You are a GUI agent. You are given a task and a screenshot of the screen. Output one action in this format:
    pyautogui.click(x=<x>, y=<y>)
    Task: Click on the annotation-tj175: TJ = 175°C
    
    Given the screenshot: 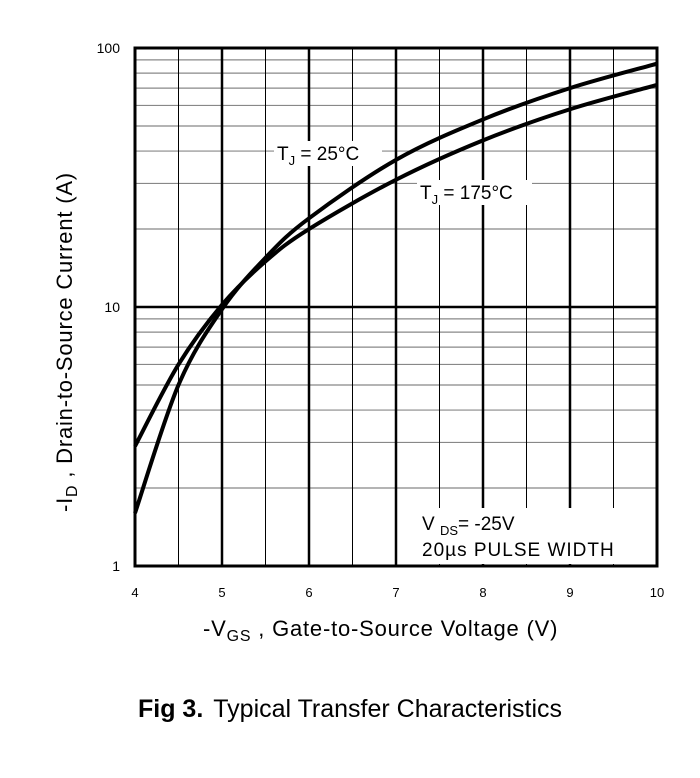 What is the action you would take?
    pyautogui.click(x=466, y=195)
    